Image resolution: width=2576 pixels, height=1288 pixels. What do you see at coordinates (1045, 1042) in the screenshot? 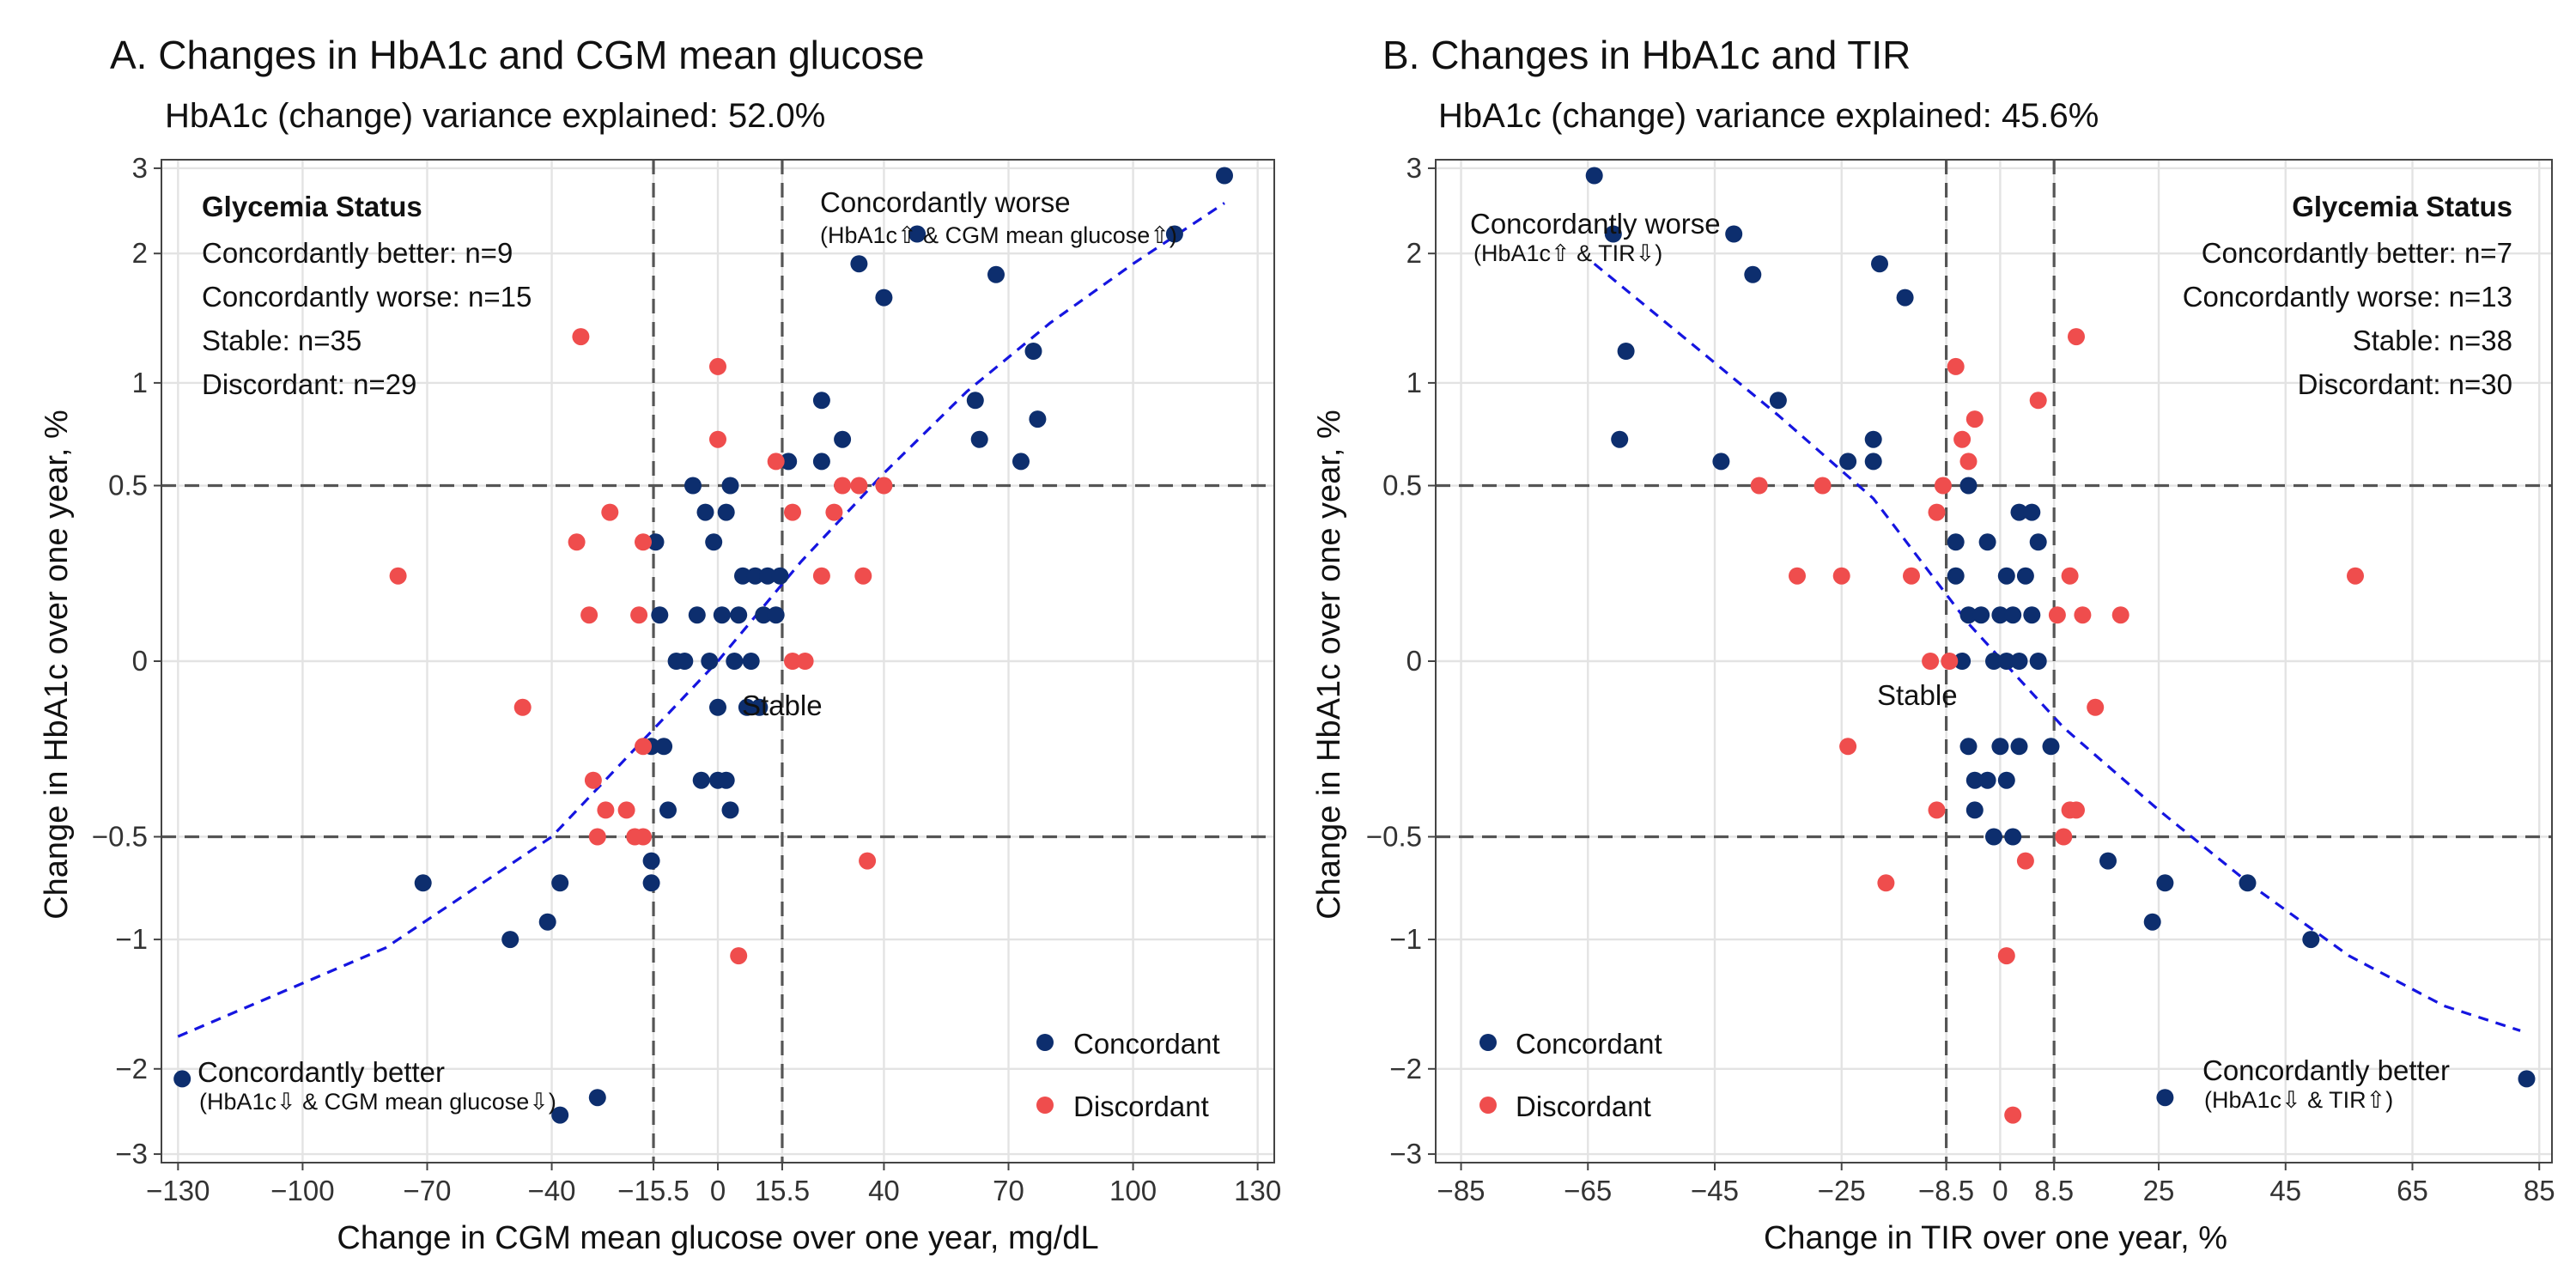
I see `panel-a-legend-concordant-key` at bounding box center [1045, 1042].